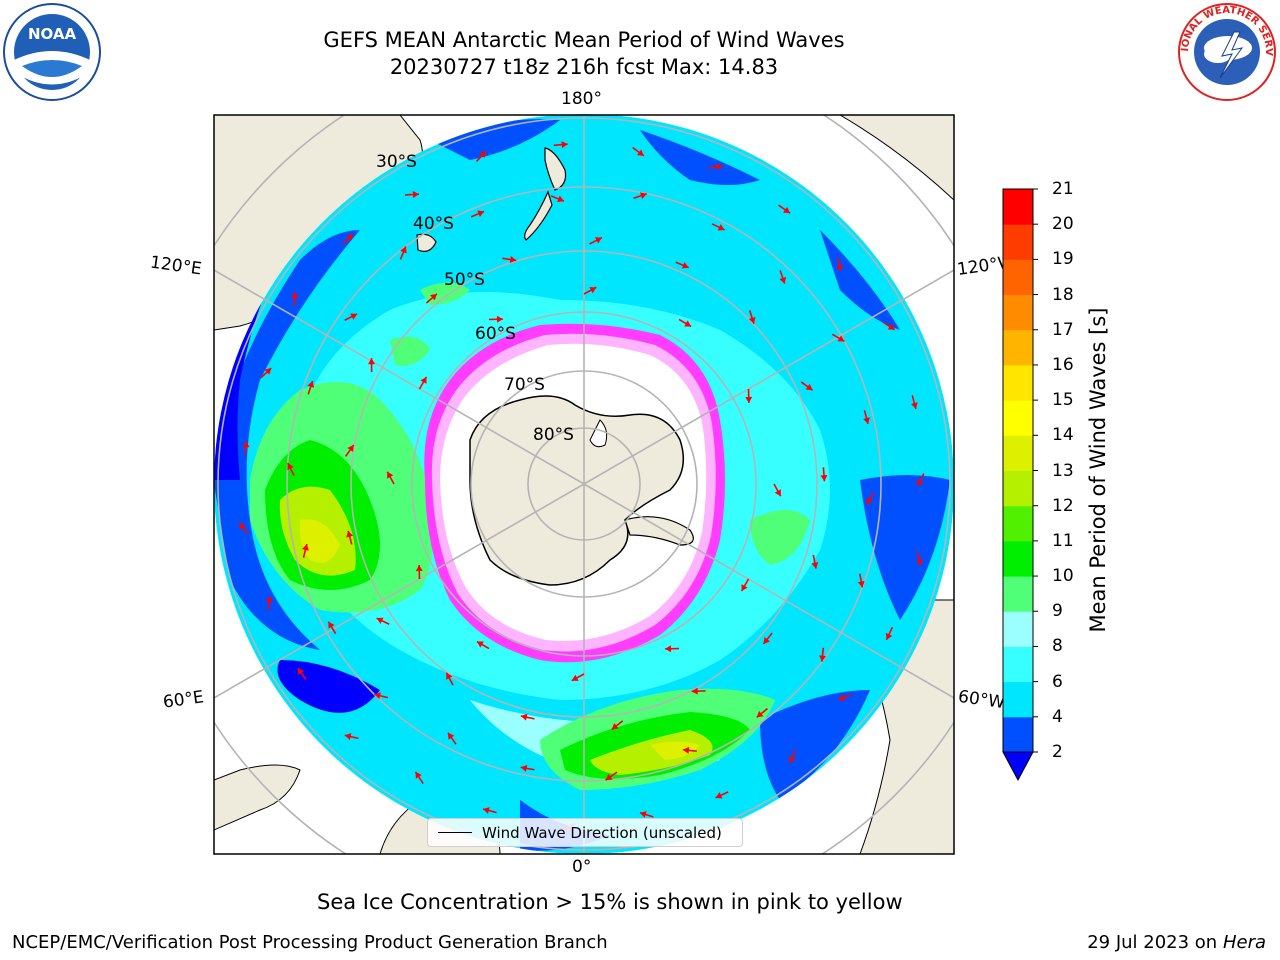  I want to click on nws-logo: NATIONAL WEATHER SERVICE, so click(1225, 53).